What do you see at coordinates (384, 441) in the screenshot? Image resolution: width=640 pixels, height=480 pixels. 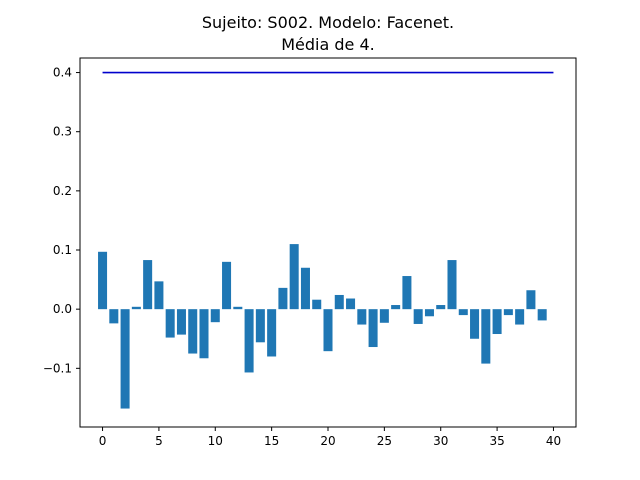 I see `x-tick-label: 25` at bounding box center [384, 441].